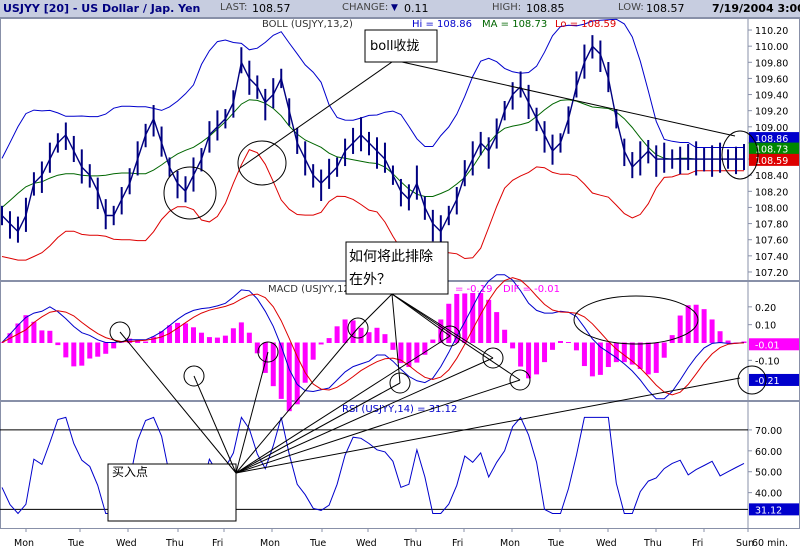 The image size is (800, 550). Describe the element at coordinates (412, 543) in the screenshot. I see `day-label: Thu` at that location.